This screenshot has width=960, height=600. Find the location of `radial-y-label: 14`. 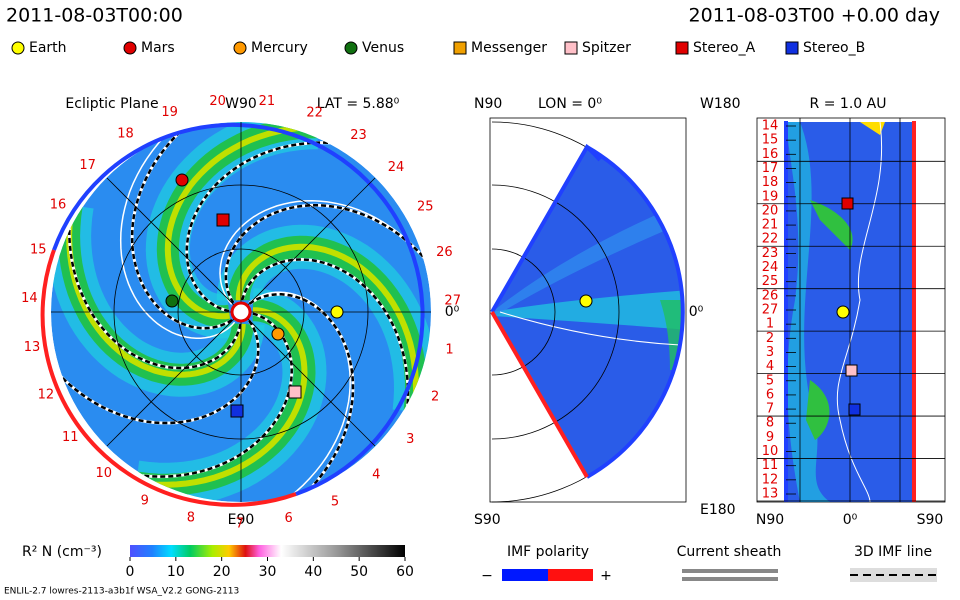

radial-y-label: 14 is located at coordinates (770, 126).